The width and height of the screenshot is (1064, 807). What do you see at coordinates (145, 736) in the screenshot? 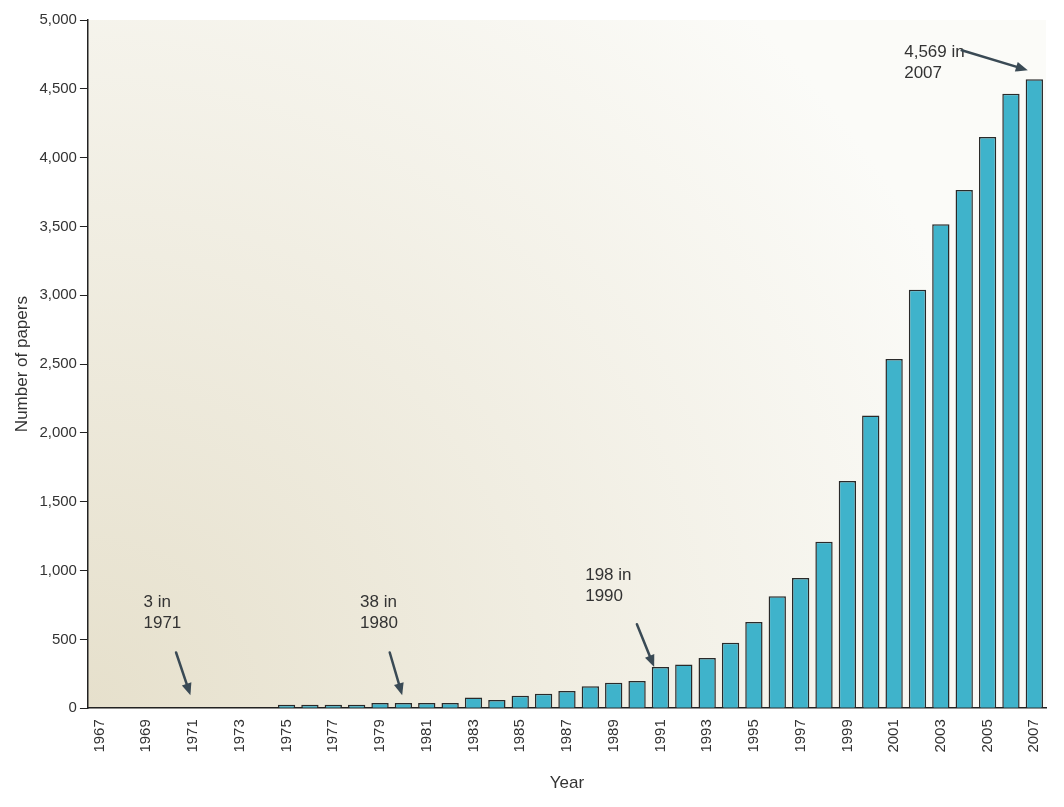
I see `x-tick-label: 1969` at bounding box center [145, 736].